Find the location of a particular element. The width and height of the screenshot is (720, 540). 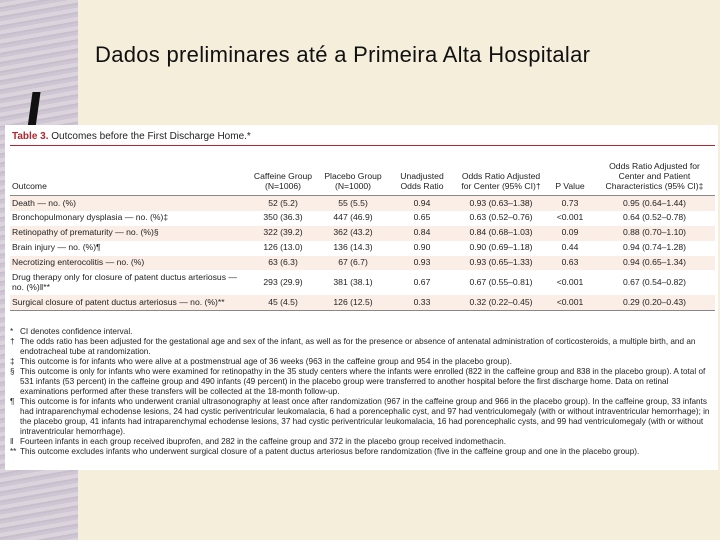

table-cell: 362 (43.2) is located at coordinates (353, 232).